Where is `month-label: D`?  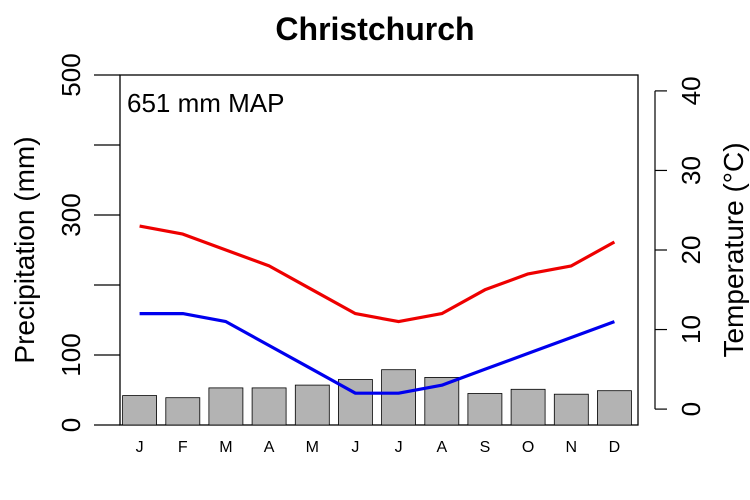 month-label: D is located at coordinates (615, 447).